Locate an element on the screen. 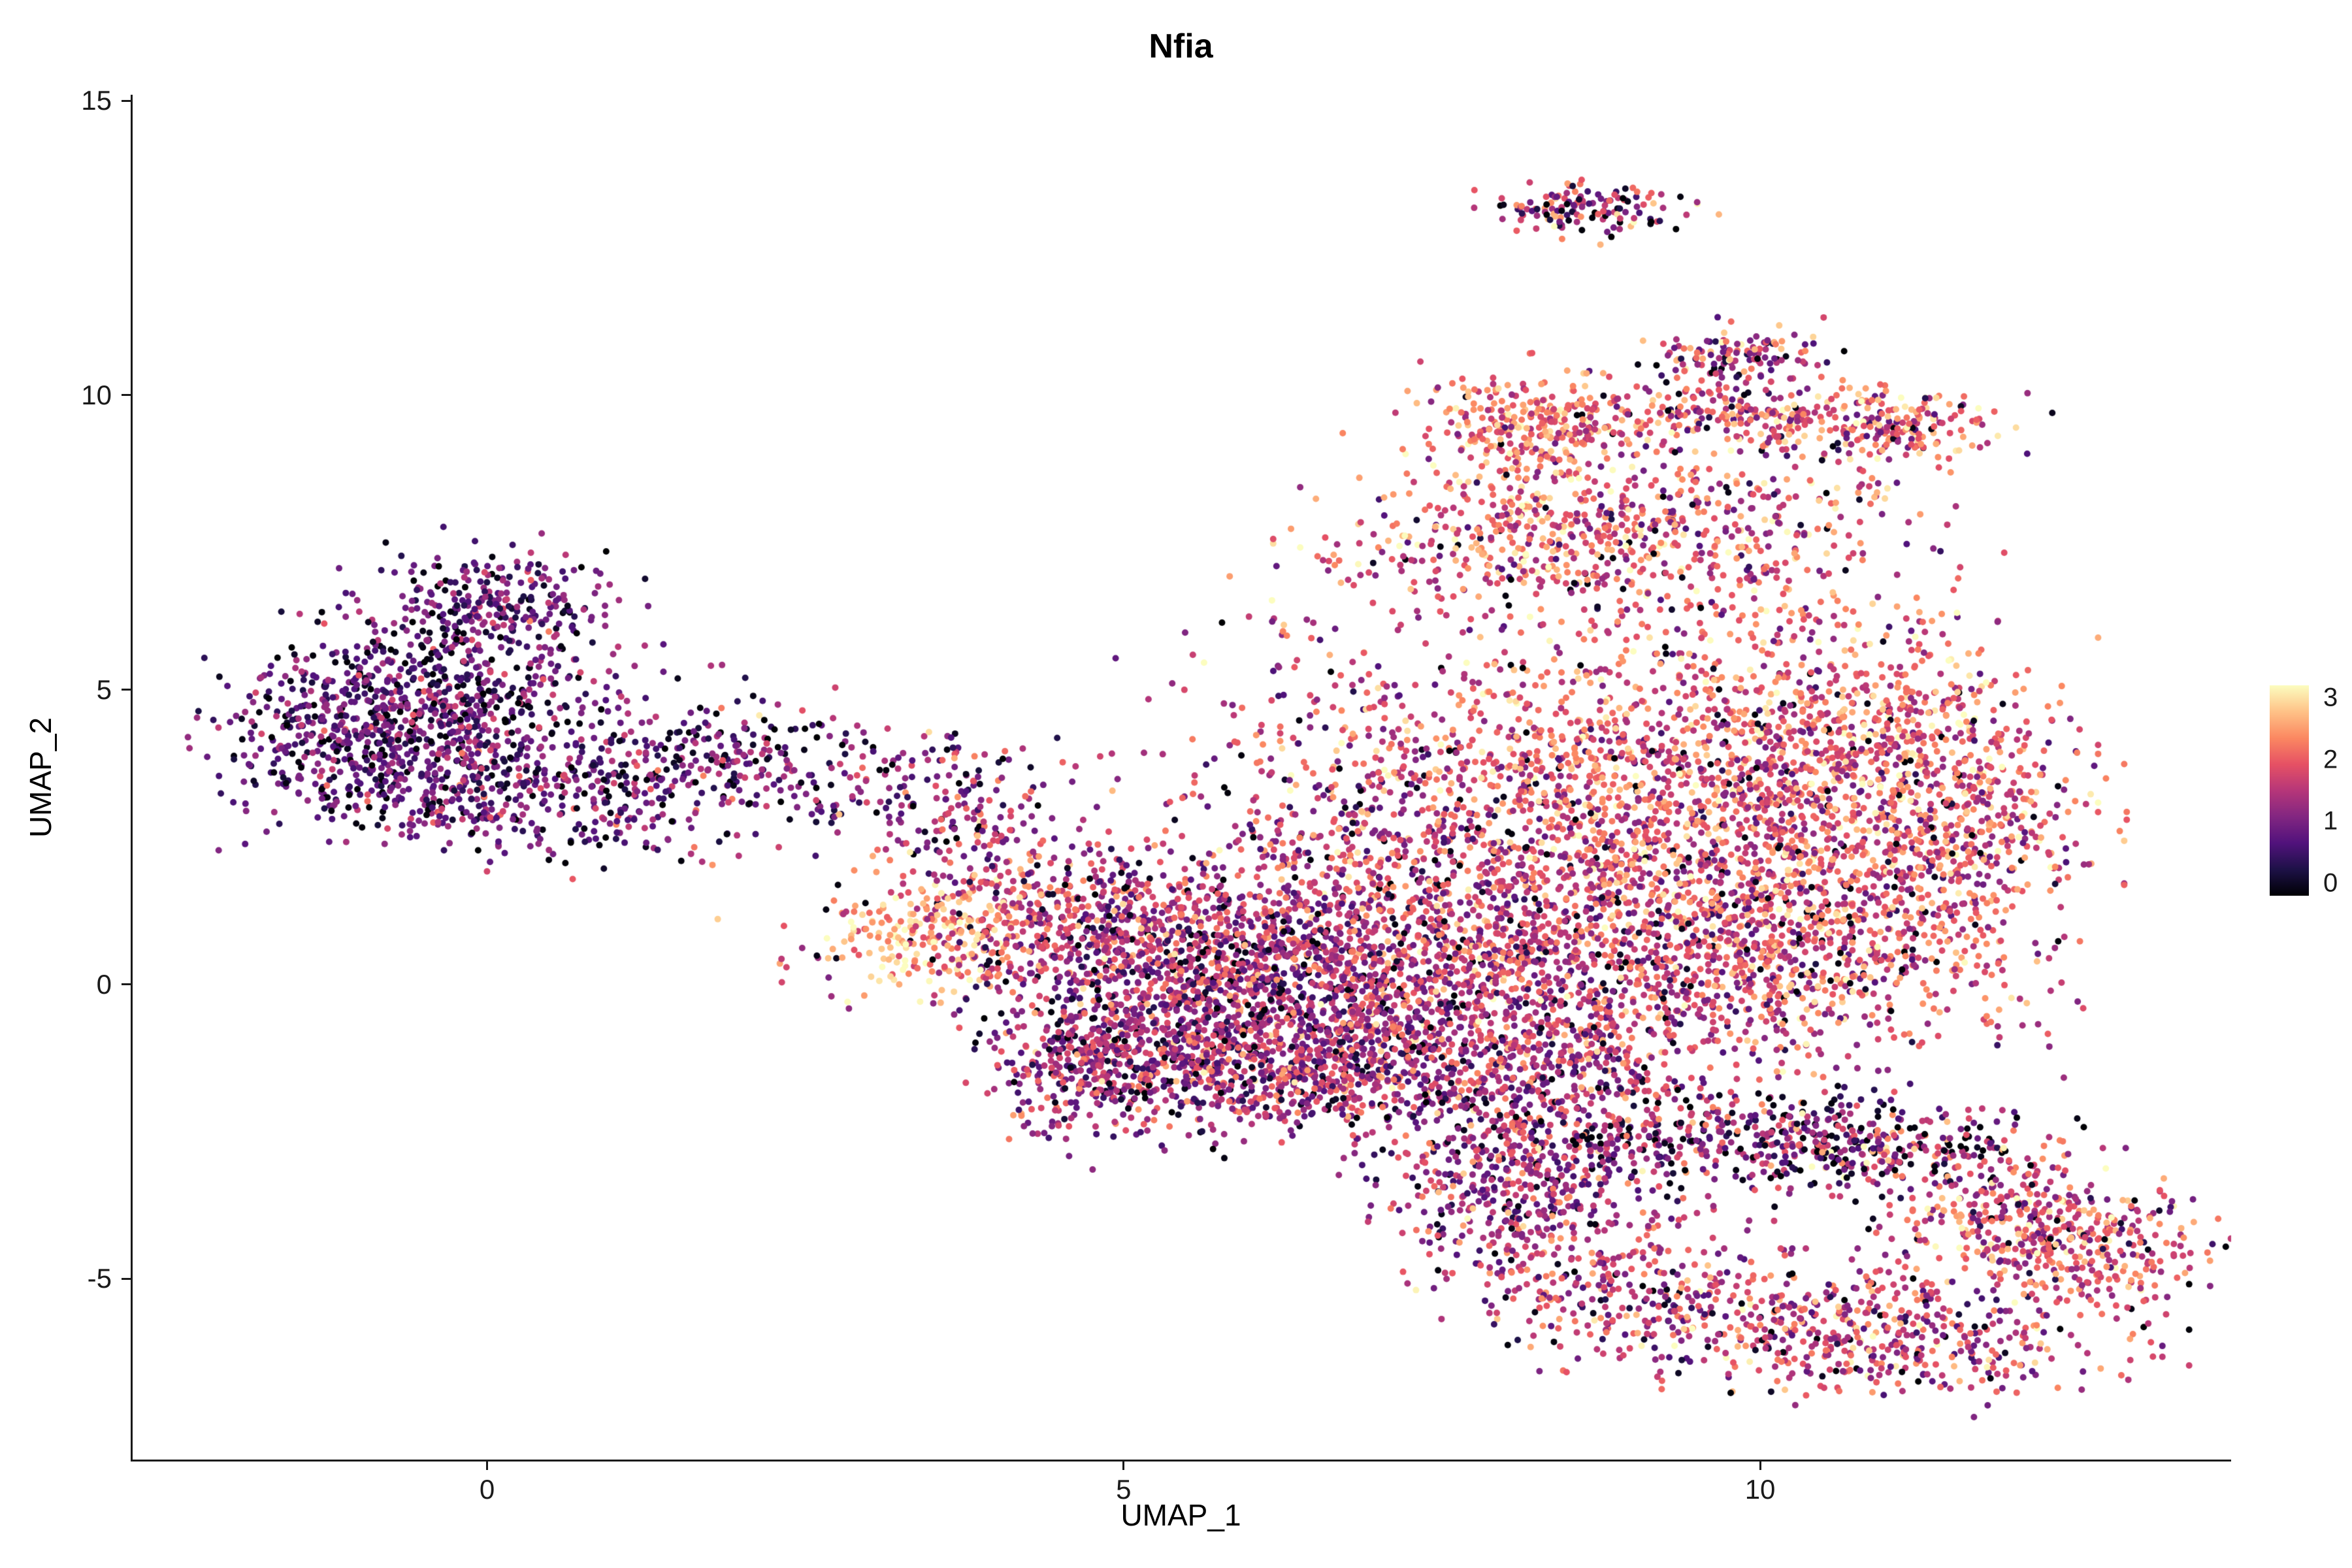 The width and height of the screenshot is (2352, 1568). y-axis-tick-label: -5 is located at coordinates (99, 1278).